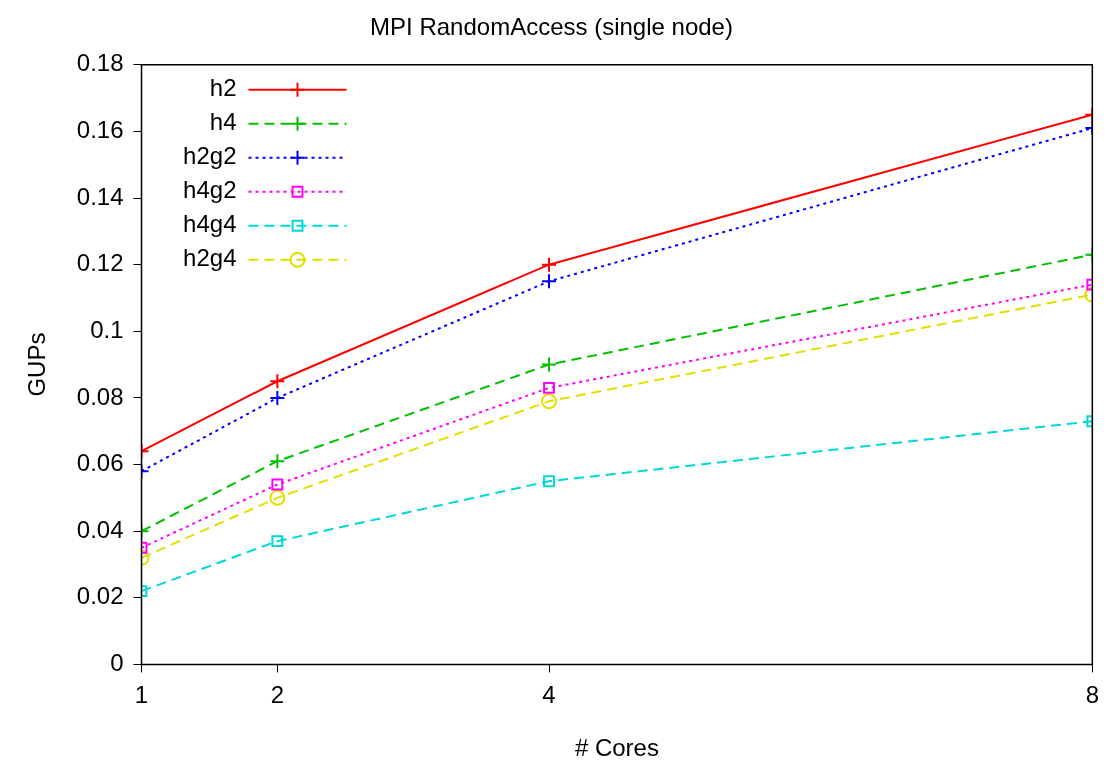 This screenshot has height=778, width=1109. Describe the element at coordinates (210, 156) in the screenshot. I see `legend-label: h2g2` at that location.